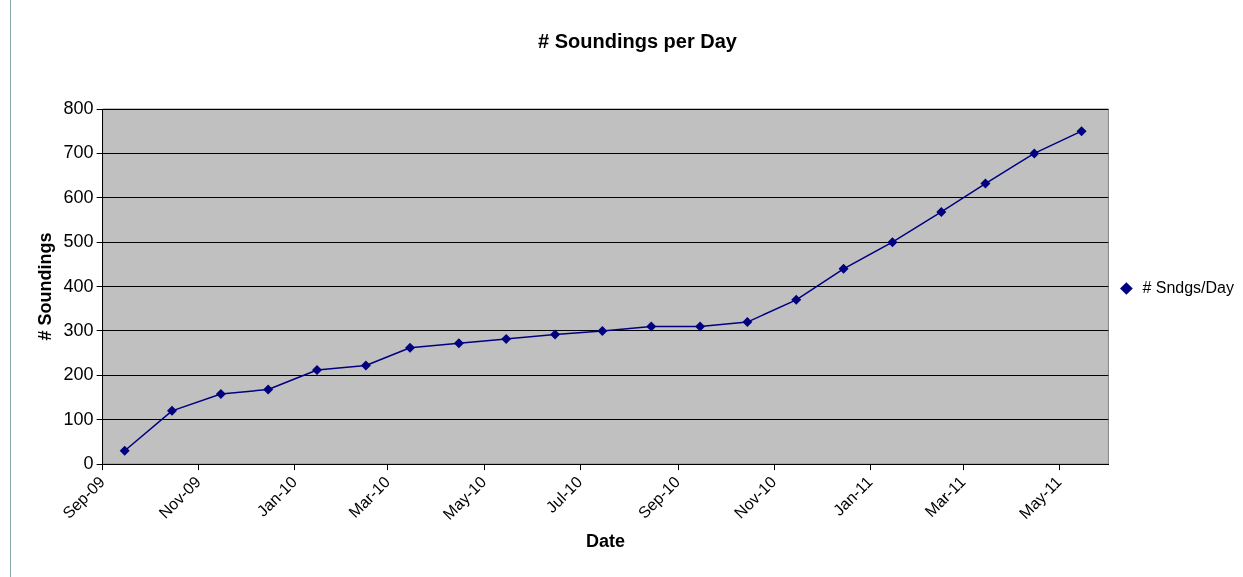  What do you see at coordinates (78, 285) in the screenshot?
I see `y-tick-label: 400` at bounding box center [78, 285].